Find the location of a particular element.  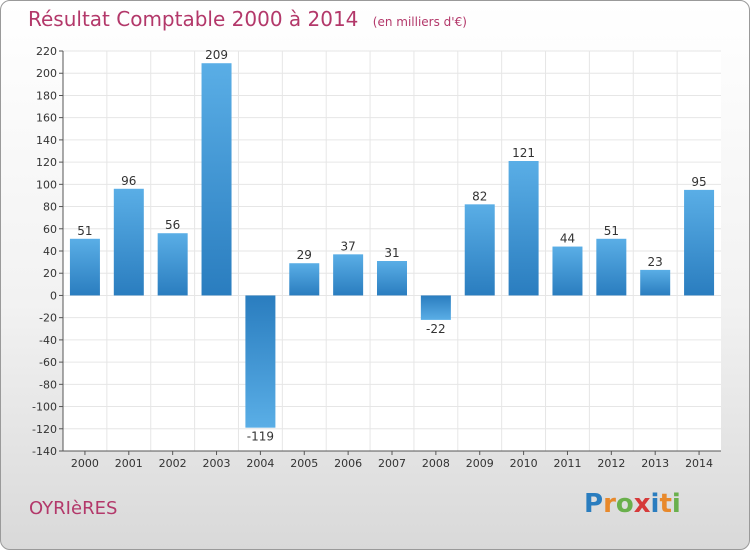

proxiti-logo: Proxiti is located at coordinates (632, 504).